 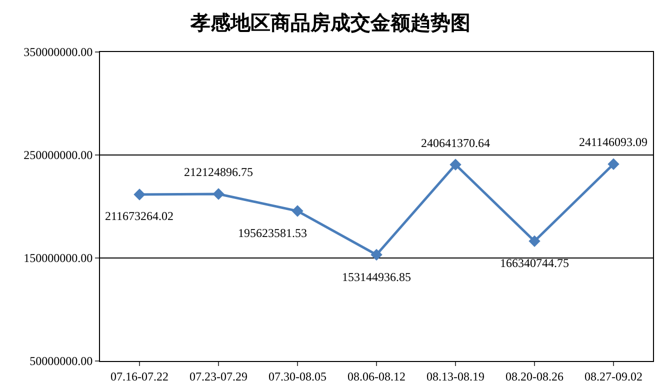 What do you see at coordinates (613, 376) in the screenshot?
I see `x-tick-label: 08.27-09.02` at bounding box center [613, 376].